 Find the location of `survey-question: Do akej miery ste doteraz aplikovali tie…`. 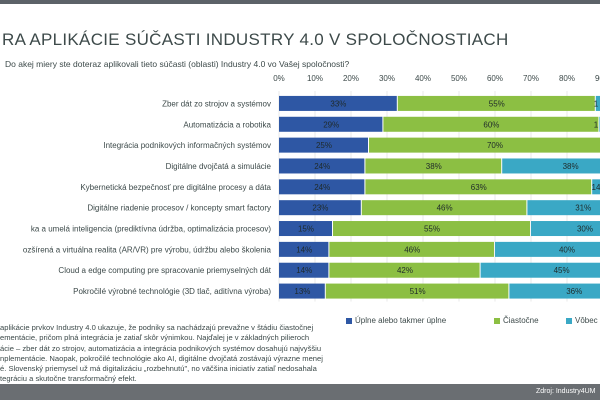

survey-question: Do akej miery ste doteraz aplikovali tie… is located at coordinates (177, 64).